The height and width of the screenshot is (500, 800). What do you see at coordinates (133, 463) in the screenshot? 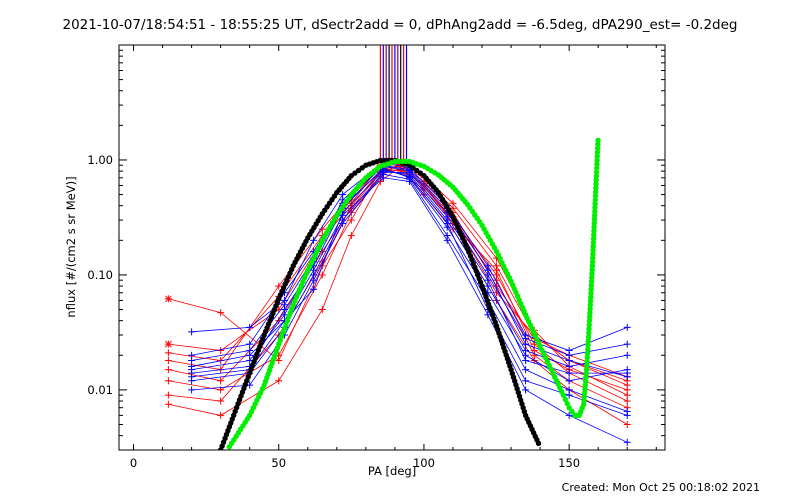
I see `x-tick-label: 0` at bounding box center [133, 463].